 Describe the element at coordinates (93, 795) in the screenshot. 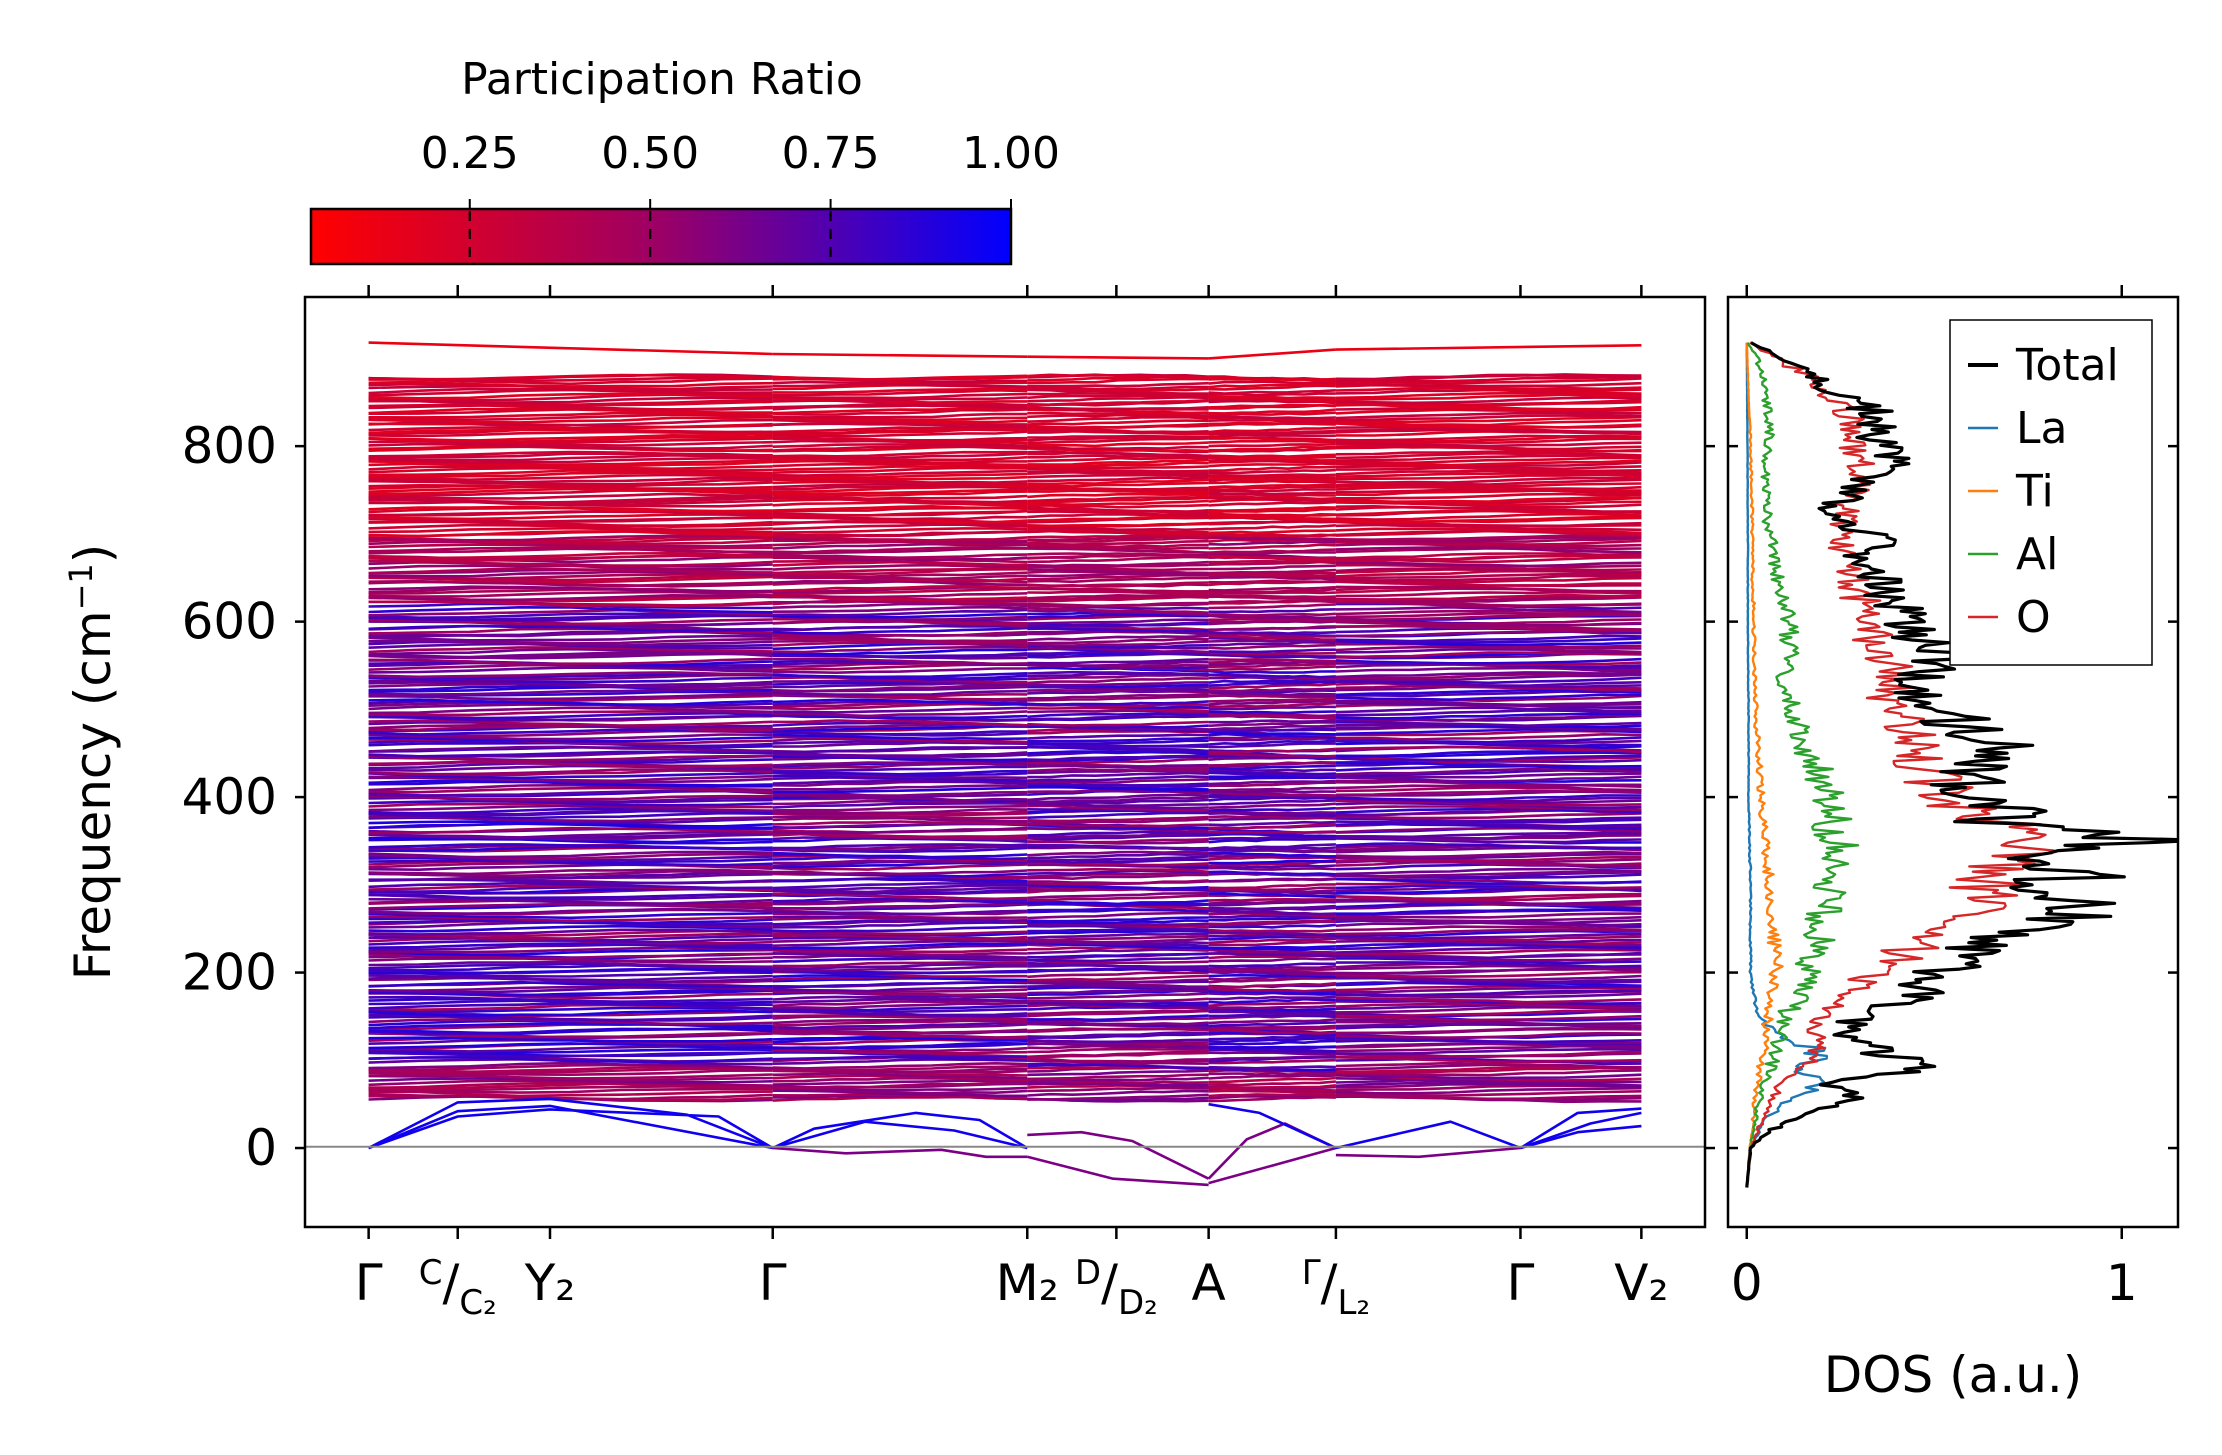

I see `y-axis-label-base: Frequency (cm` at that location.